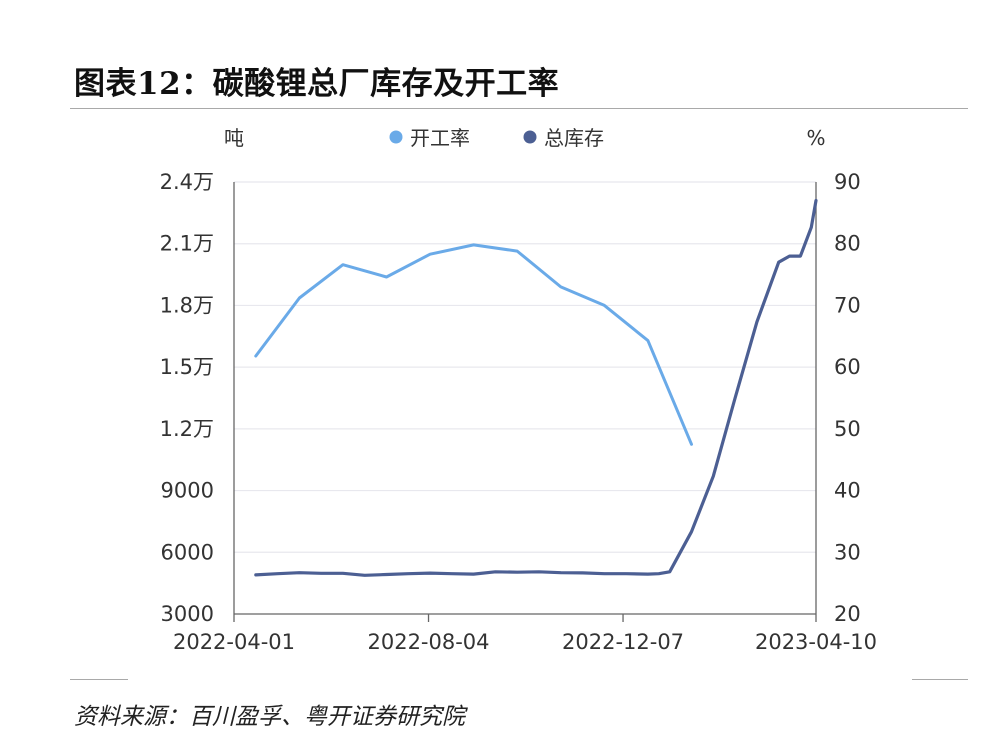 This screenshot has height=754, width=1008. What do you see at coordinates (440, 138) in the screenshot?
I see `legend-label: 开工率` at bounding box center [440, 138].